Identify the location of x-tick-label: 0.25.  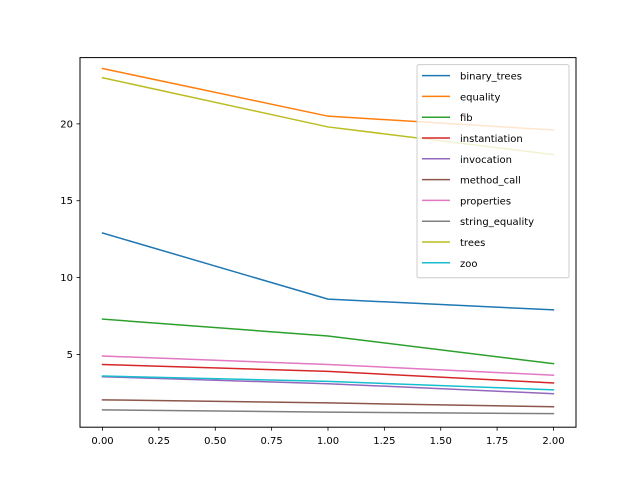
(159, 441).